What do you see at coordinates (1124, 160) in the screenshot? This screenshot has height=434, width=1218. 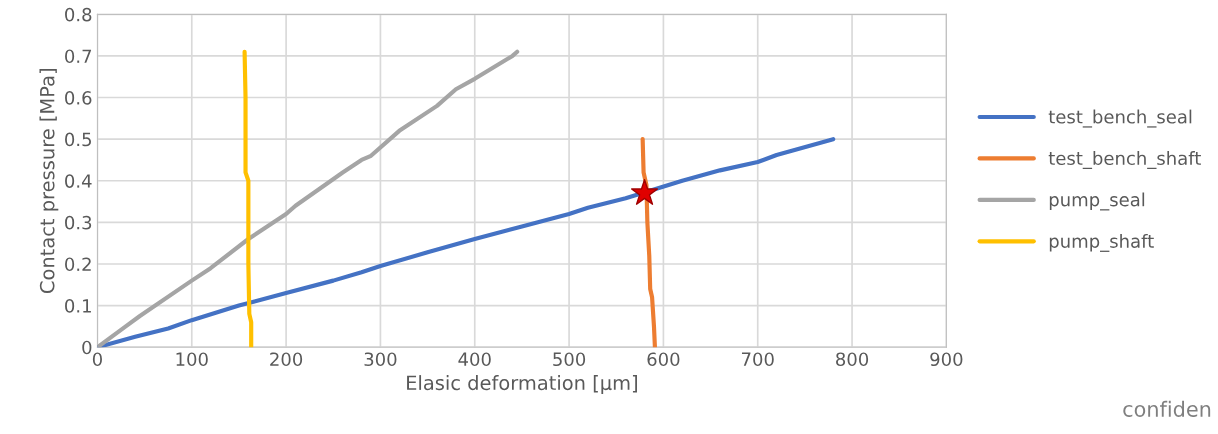 I see `legend-label: test_bench_shaft` at bounding box center [1124, 160].